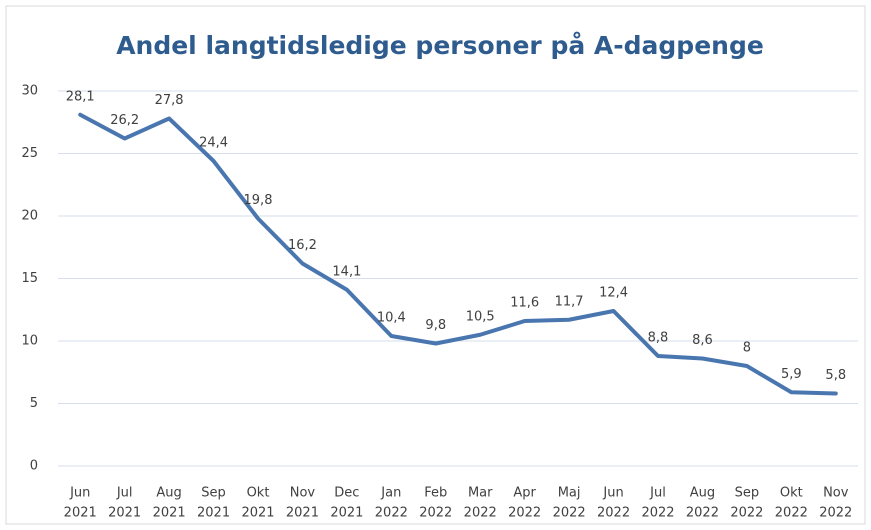 This screenshot has width=871, height=530. What do you see at coordinates (34, 403) in the screenshot?
I see `y-tick-label: 5` at bounding box center [34, 403].